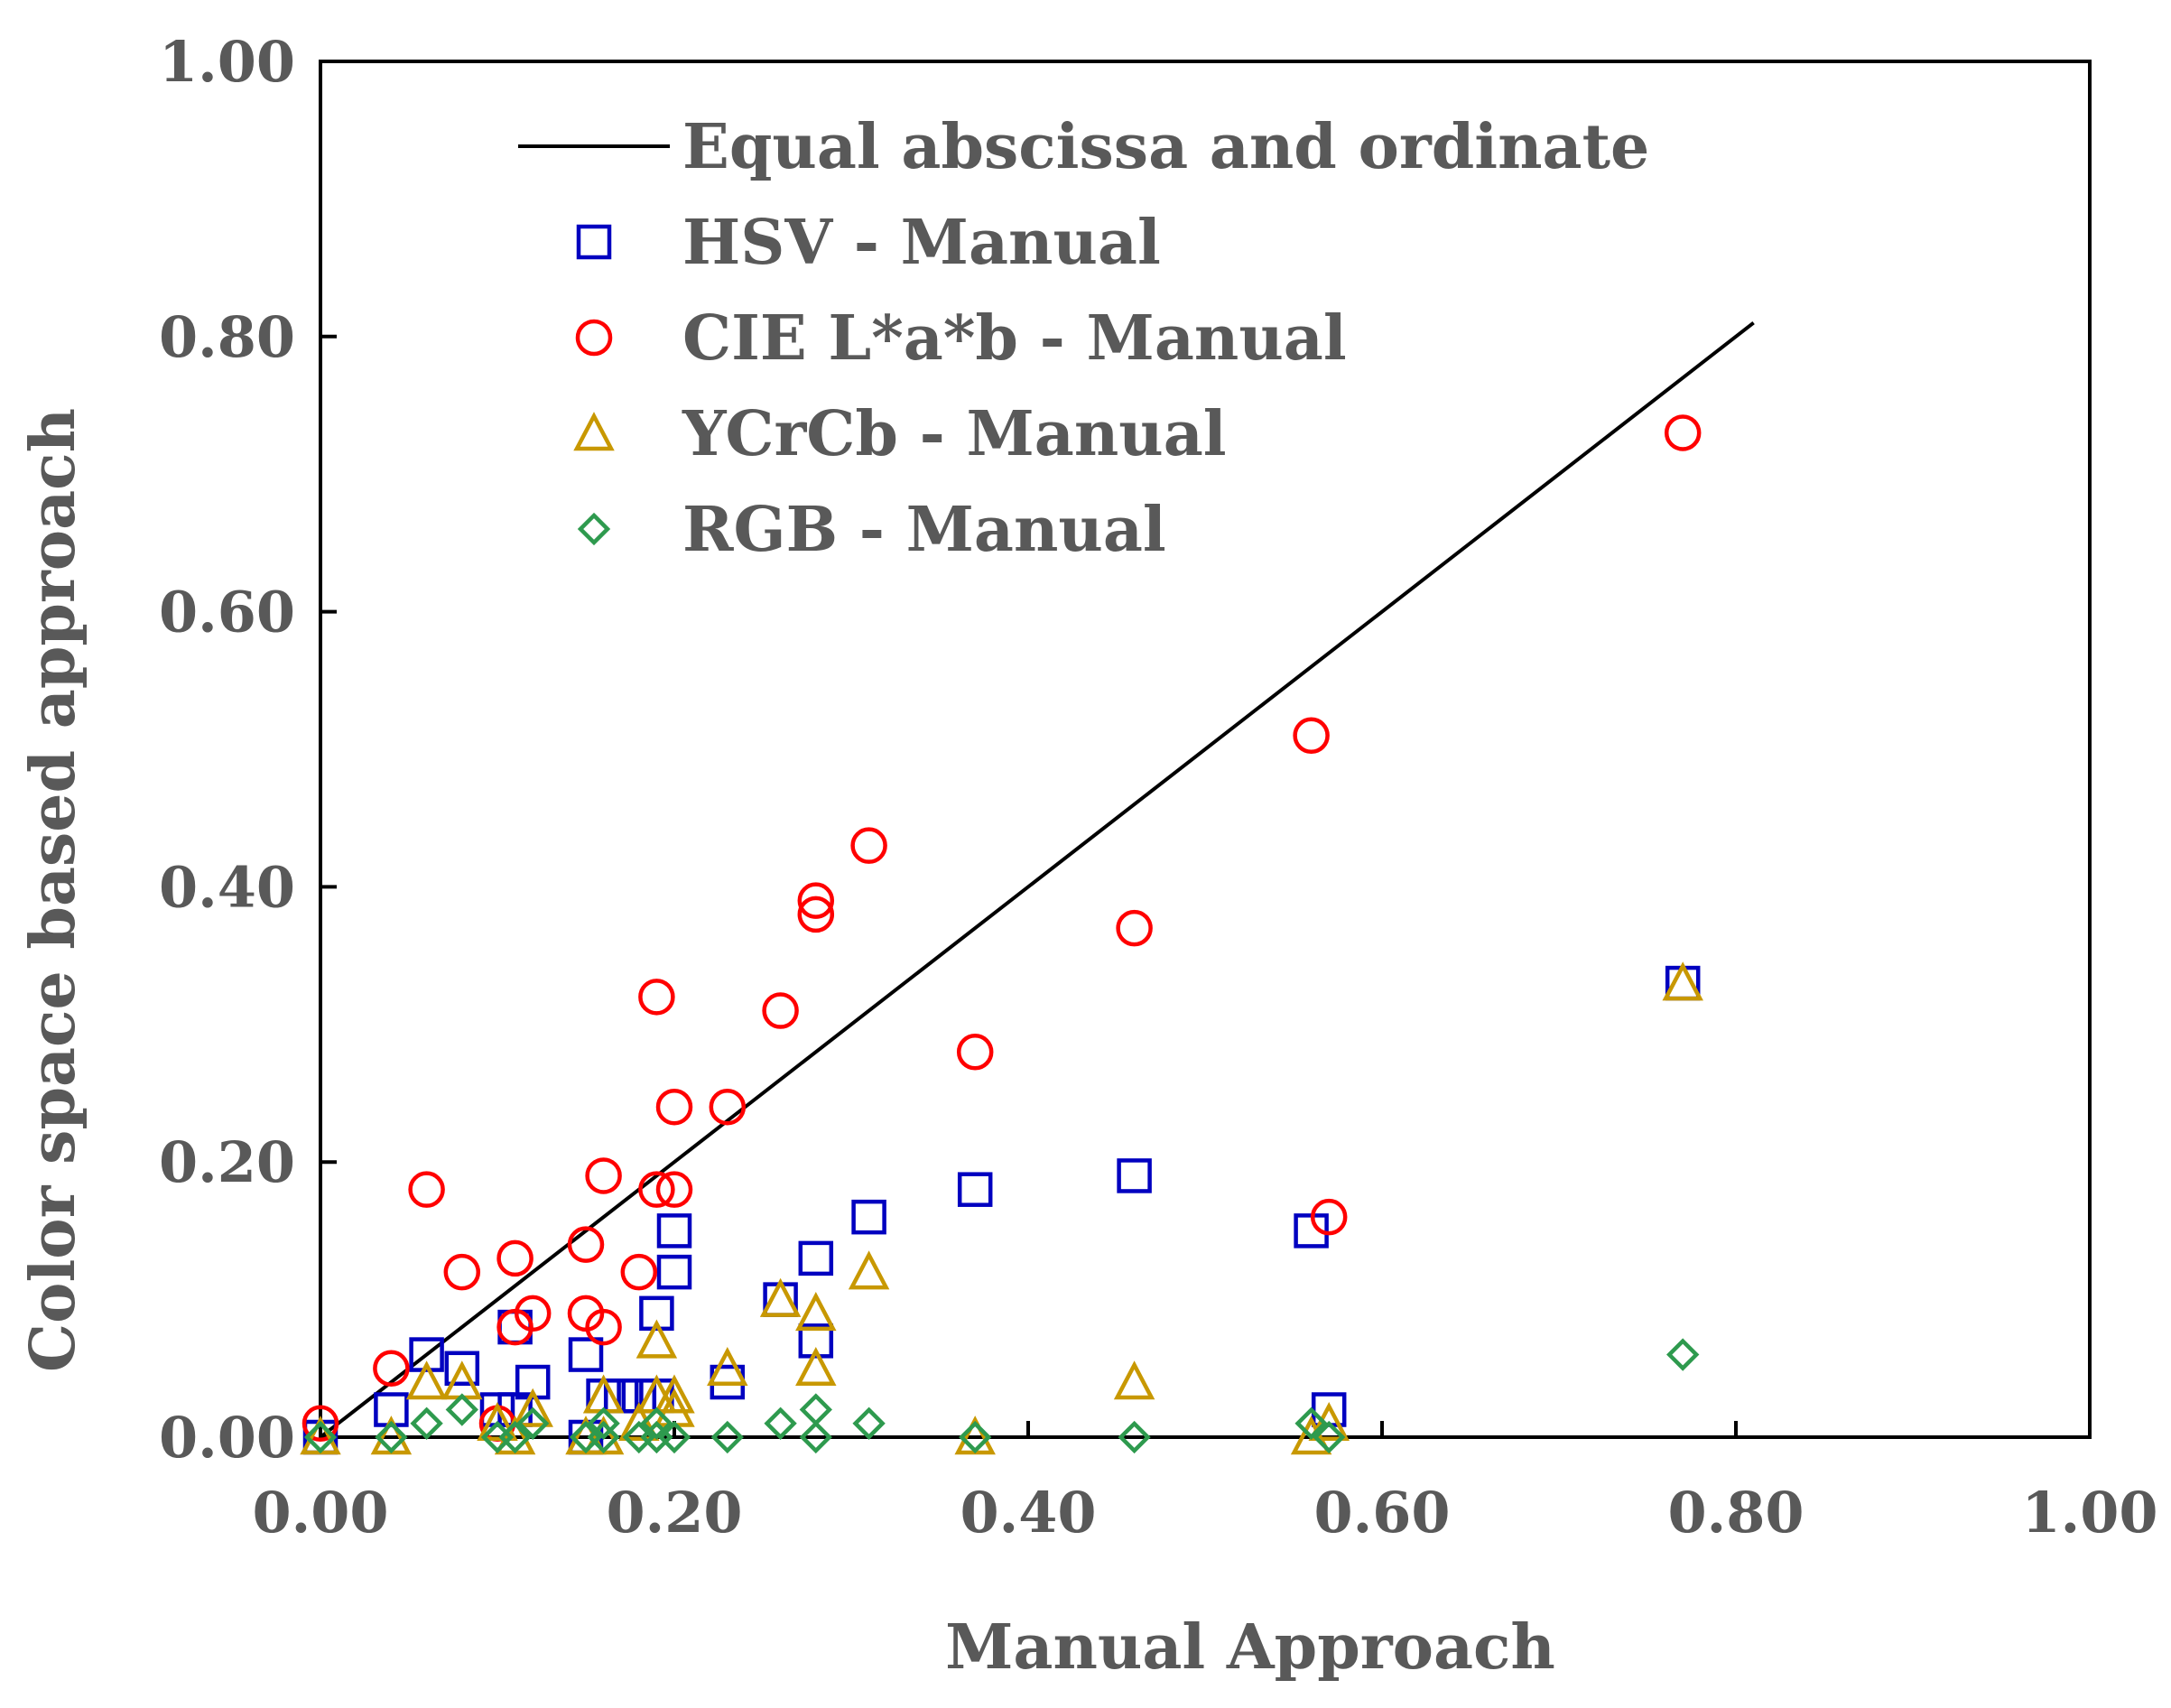 The image size is (2171, 1708). Describe the element at coordinates (1028, 1513) in the screenshot. I see `x-tick-label: 0.40` at that location.